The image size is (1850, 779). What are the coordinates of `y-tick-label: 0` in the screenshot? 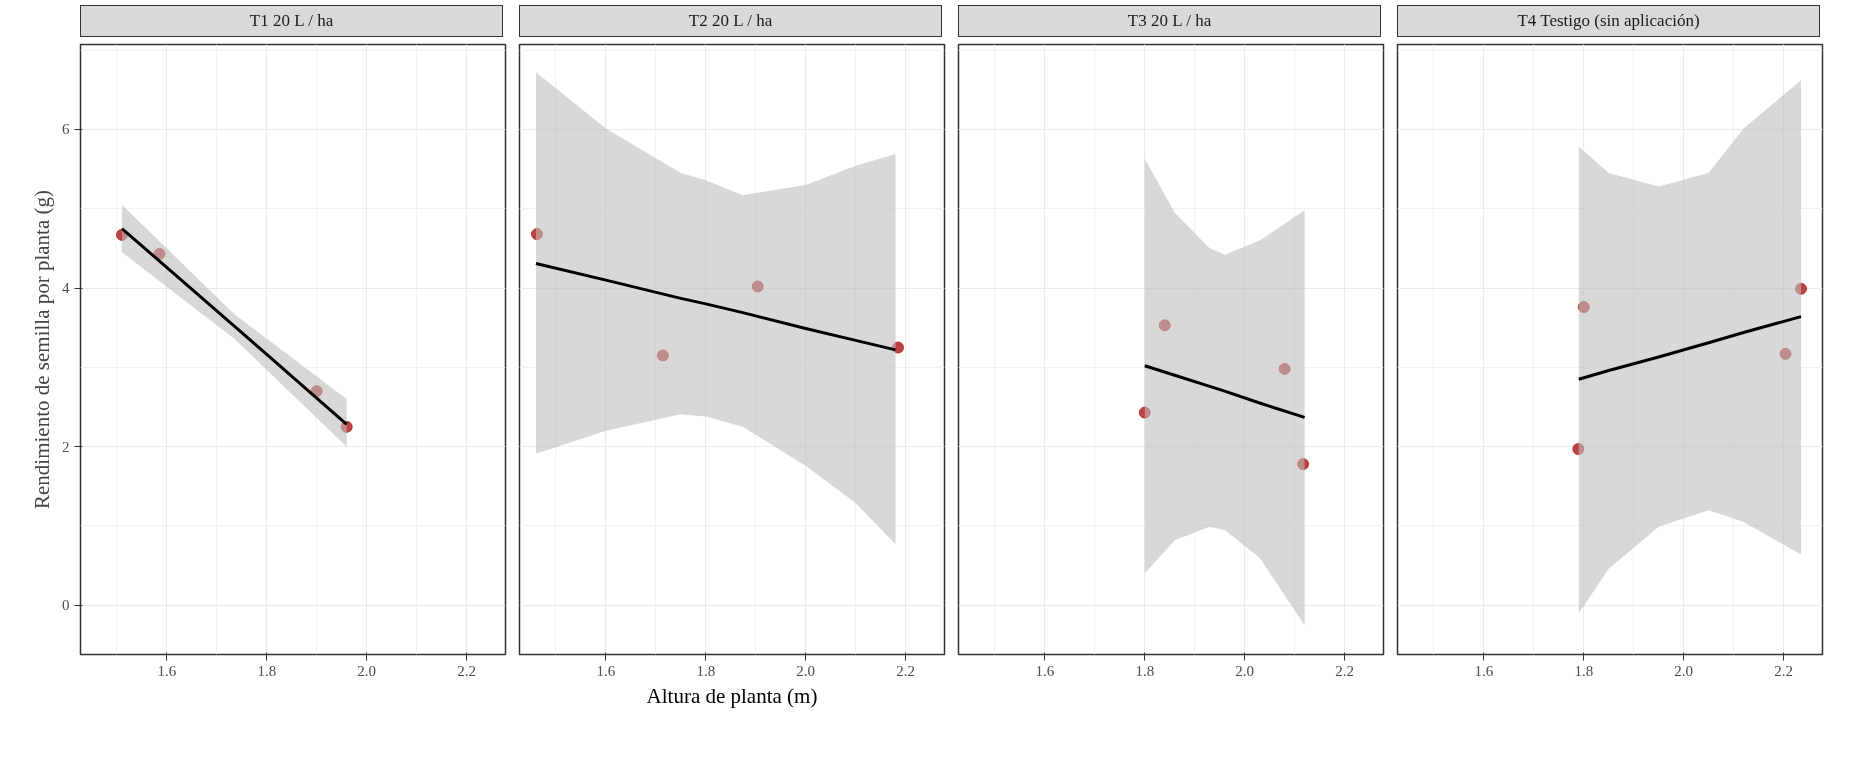 It's located at (66, 605).